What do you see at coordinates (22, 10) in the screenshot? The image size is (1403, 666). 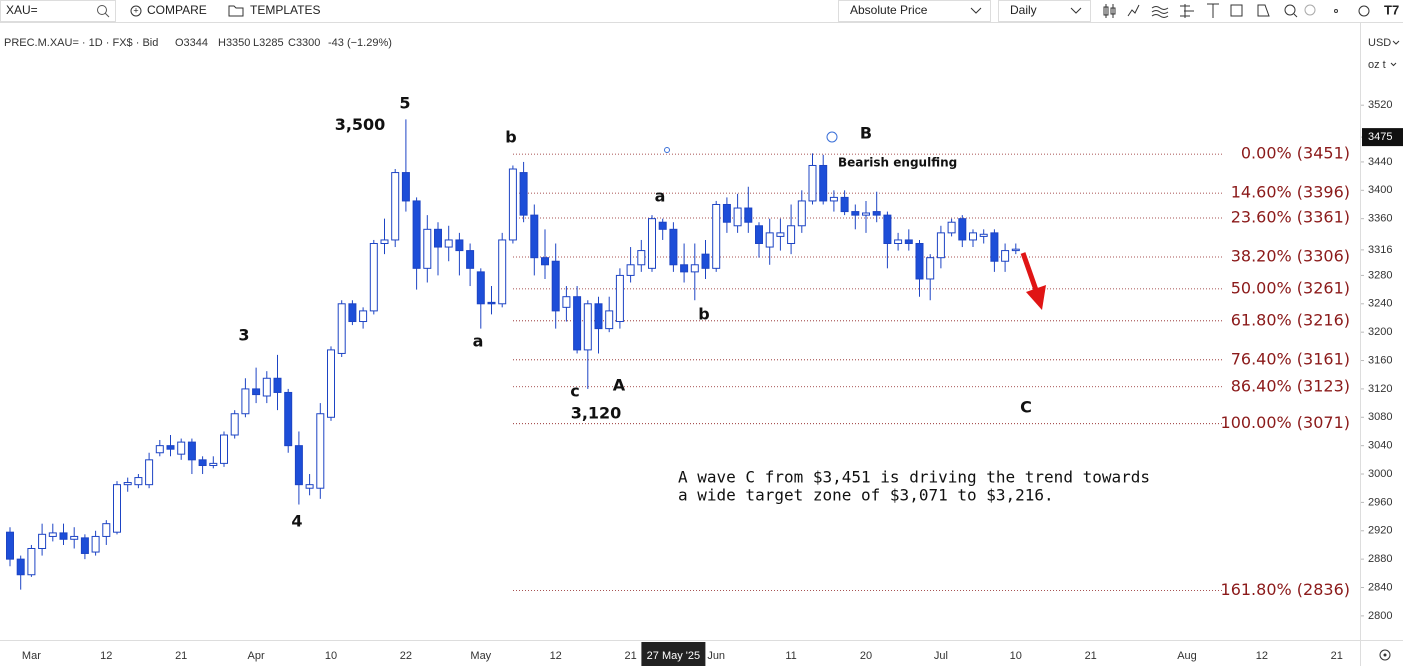 I see `symbol-input: XAU=` at bounding box center [22, 10].